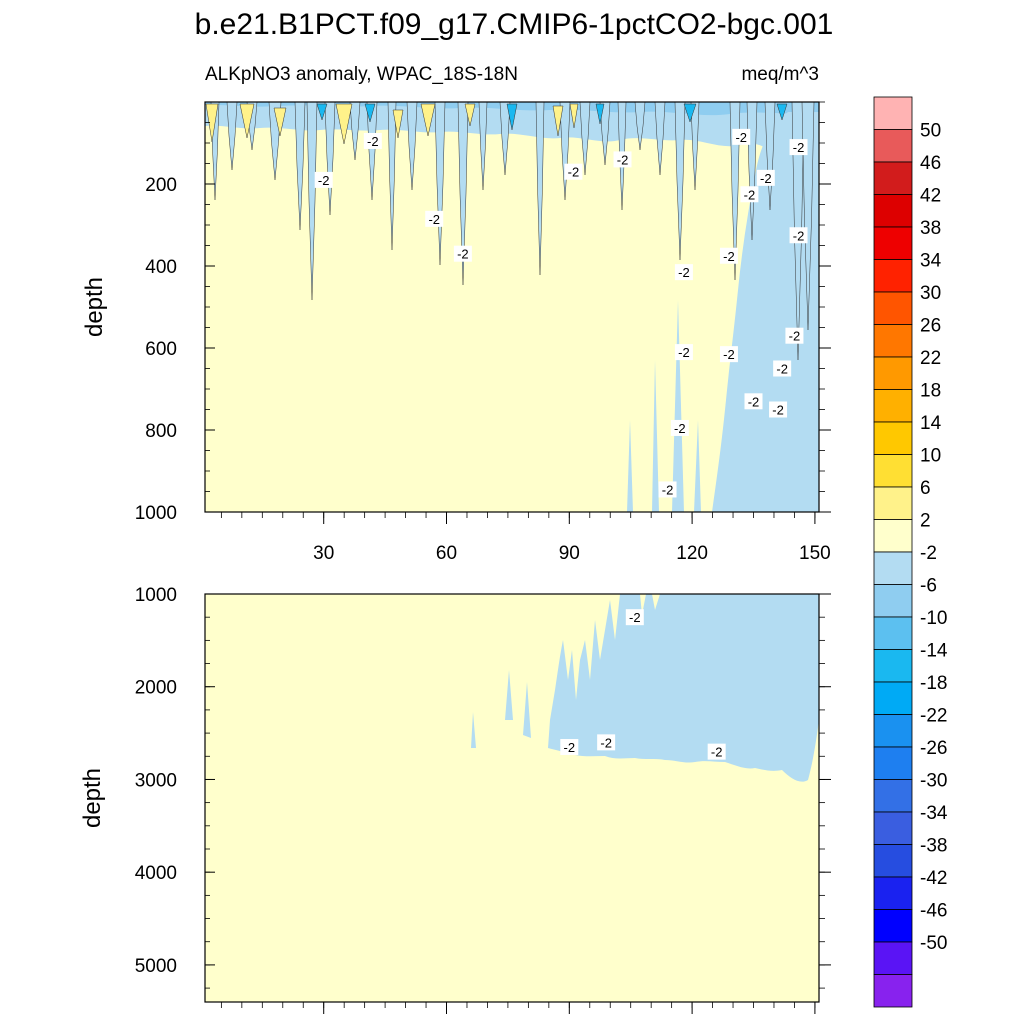  Describe the element at coordinates (94, 307) in the screenshot. I see `upper-y-axis-label: depth` at that location.